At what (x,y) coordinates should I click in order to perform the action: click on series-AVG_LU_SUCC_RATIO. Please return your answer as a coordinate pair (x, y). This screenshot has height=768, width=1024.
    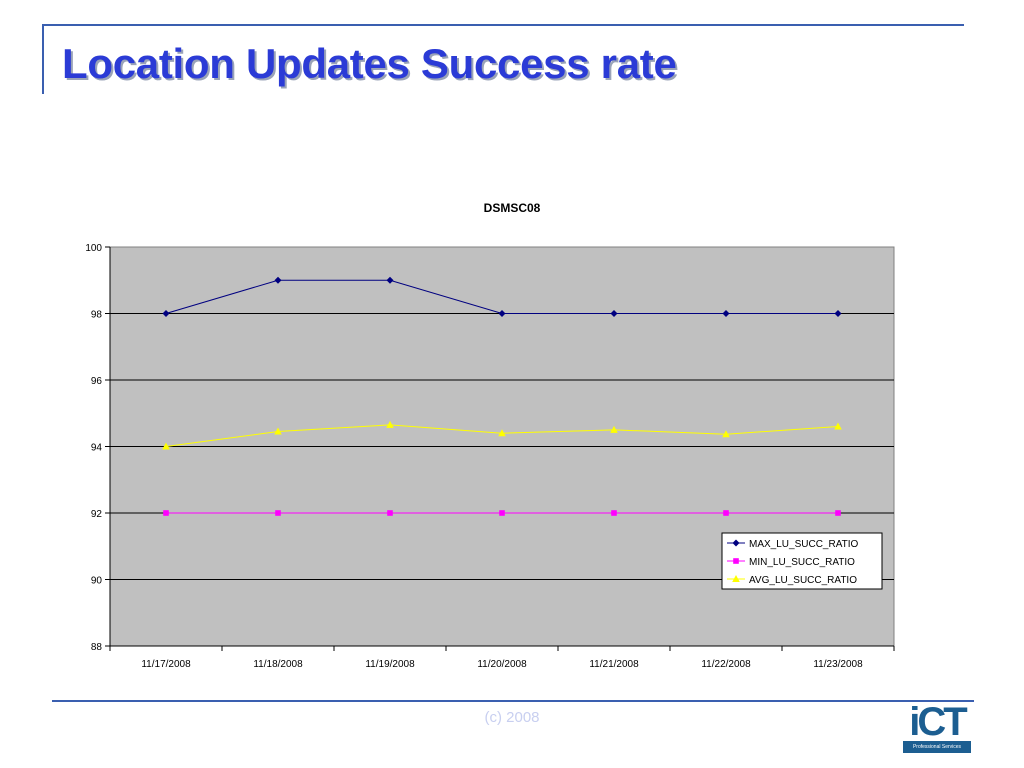
    Looking at the image, I should click on (502, 435).